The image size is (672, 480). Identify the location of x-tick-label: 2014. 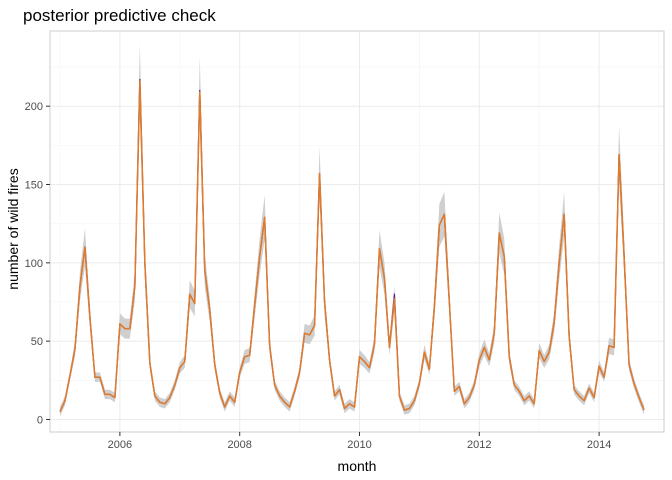
(599, 445).